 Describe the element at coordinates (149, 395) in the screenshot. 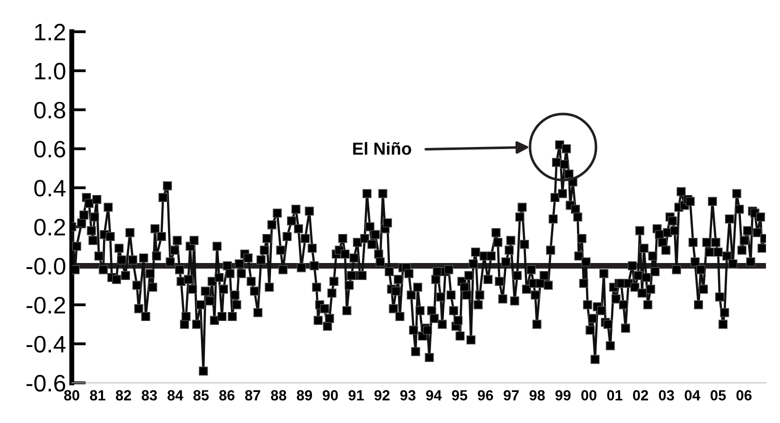

I see `x-tick-label: 83` at that location.